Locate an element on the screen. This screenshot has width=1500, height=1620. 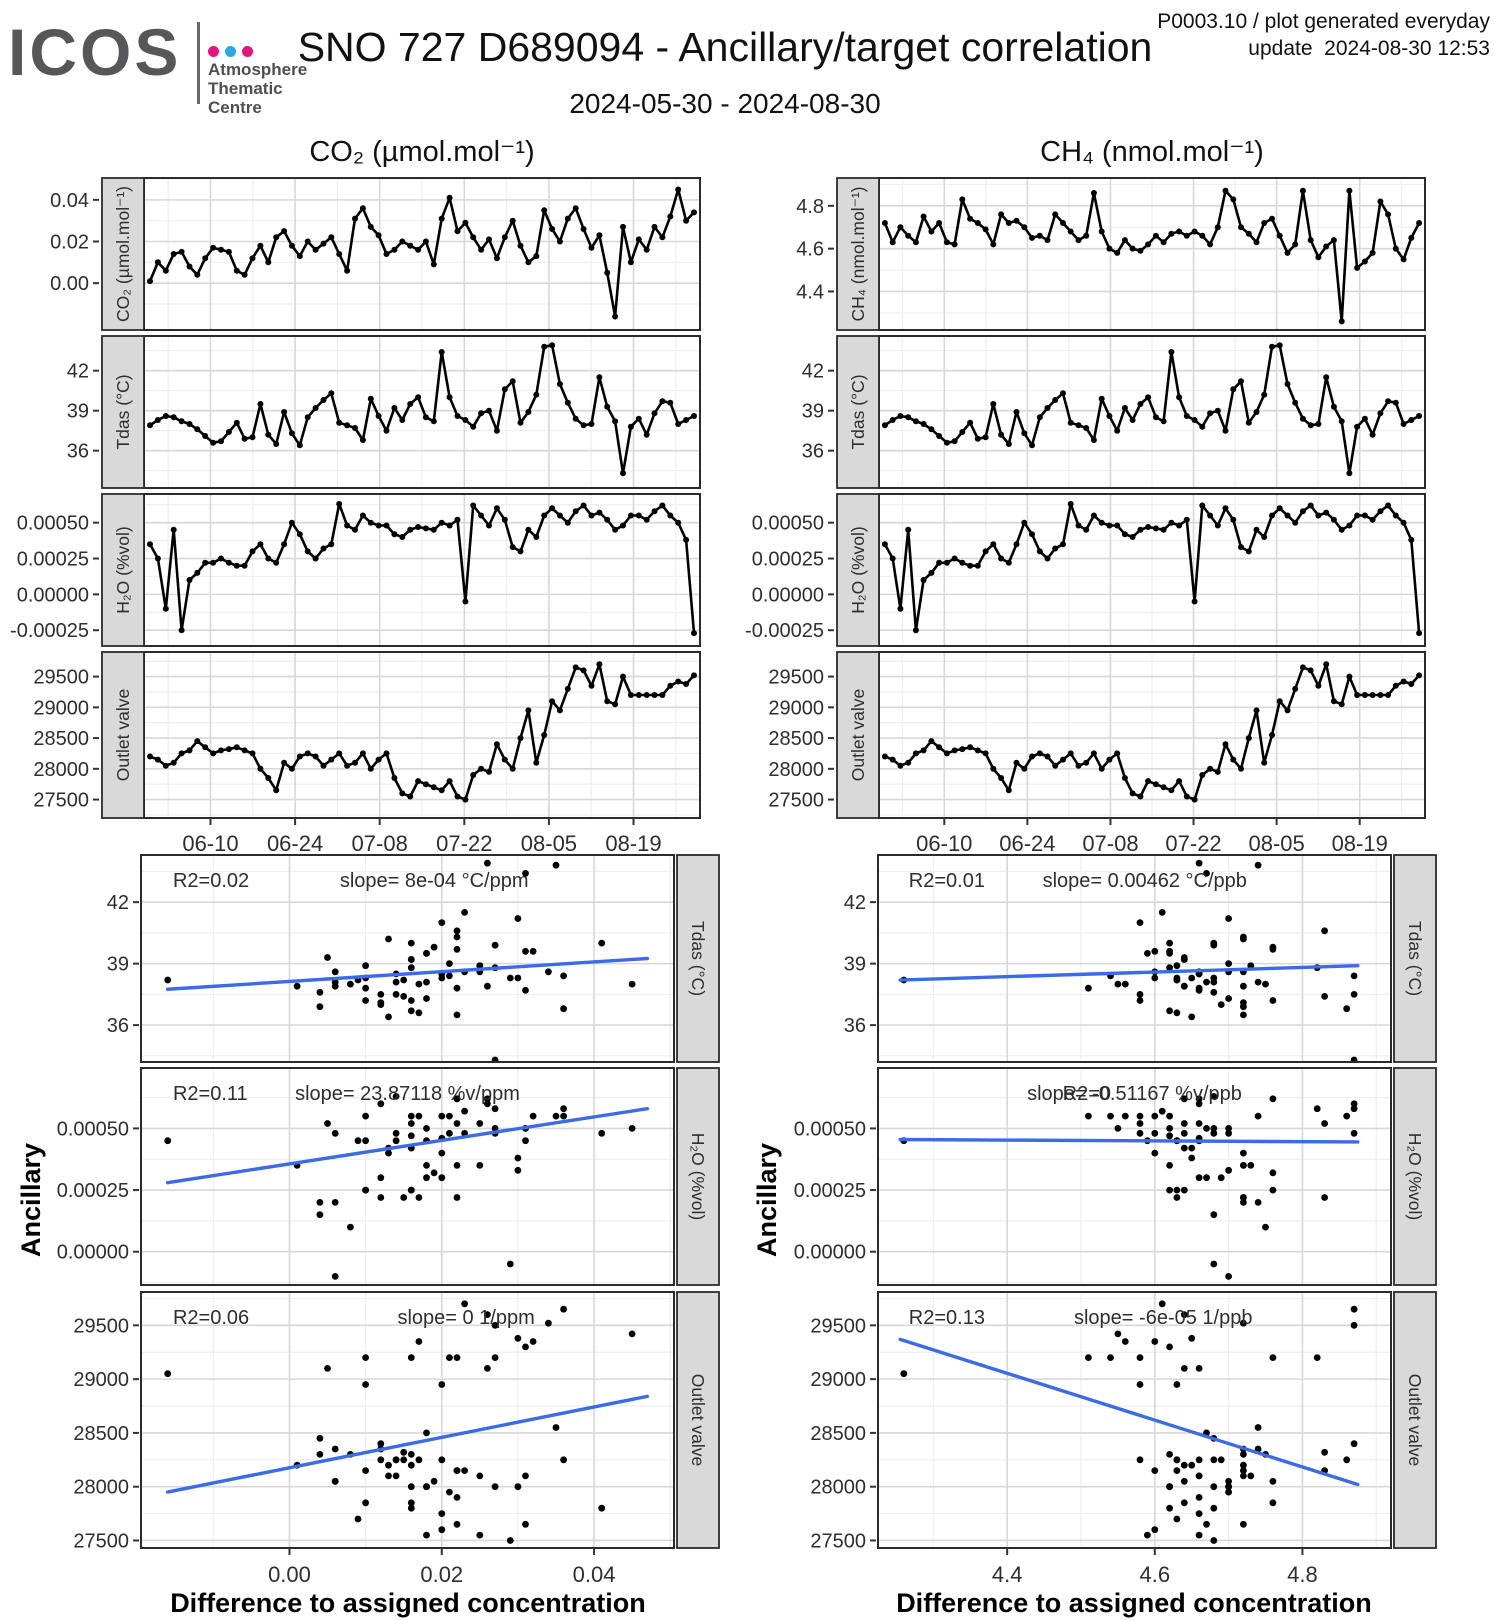
slope-annotation: slope= 23.87118 %v/ppm is located at coordinates (407, 1094).